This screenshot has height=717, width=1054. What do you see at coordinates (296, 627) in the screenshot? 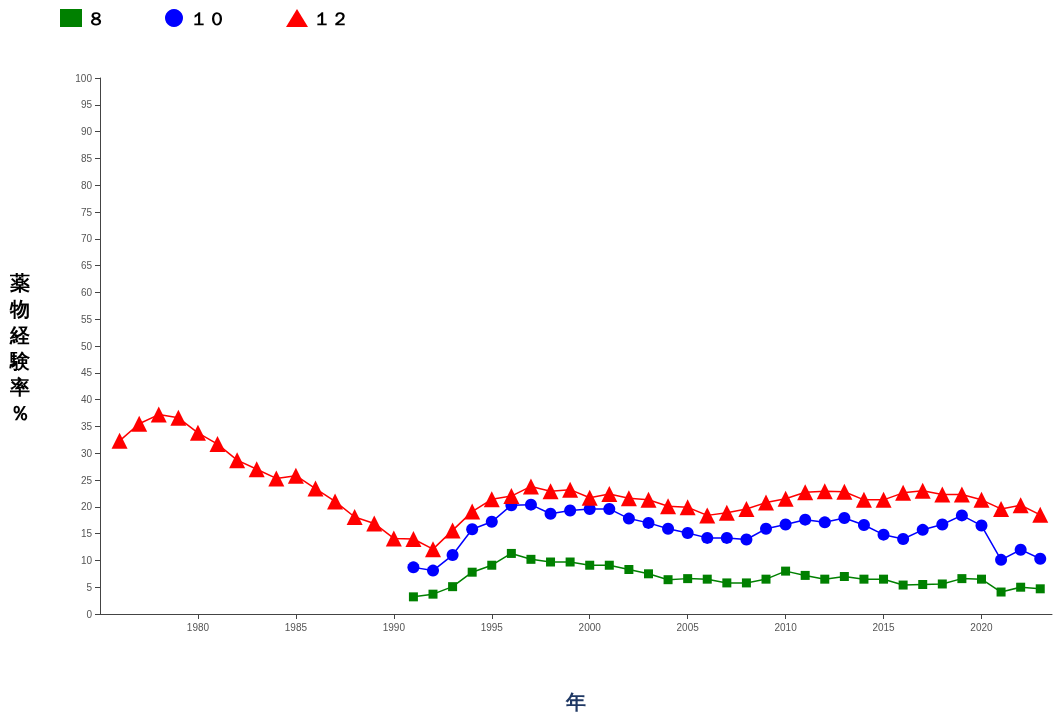
I see `x-tick-label: 1985` at bounding box center [296, 627].